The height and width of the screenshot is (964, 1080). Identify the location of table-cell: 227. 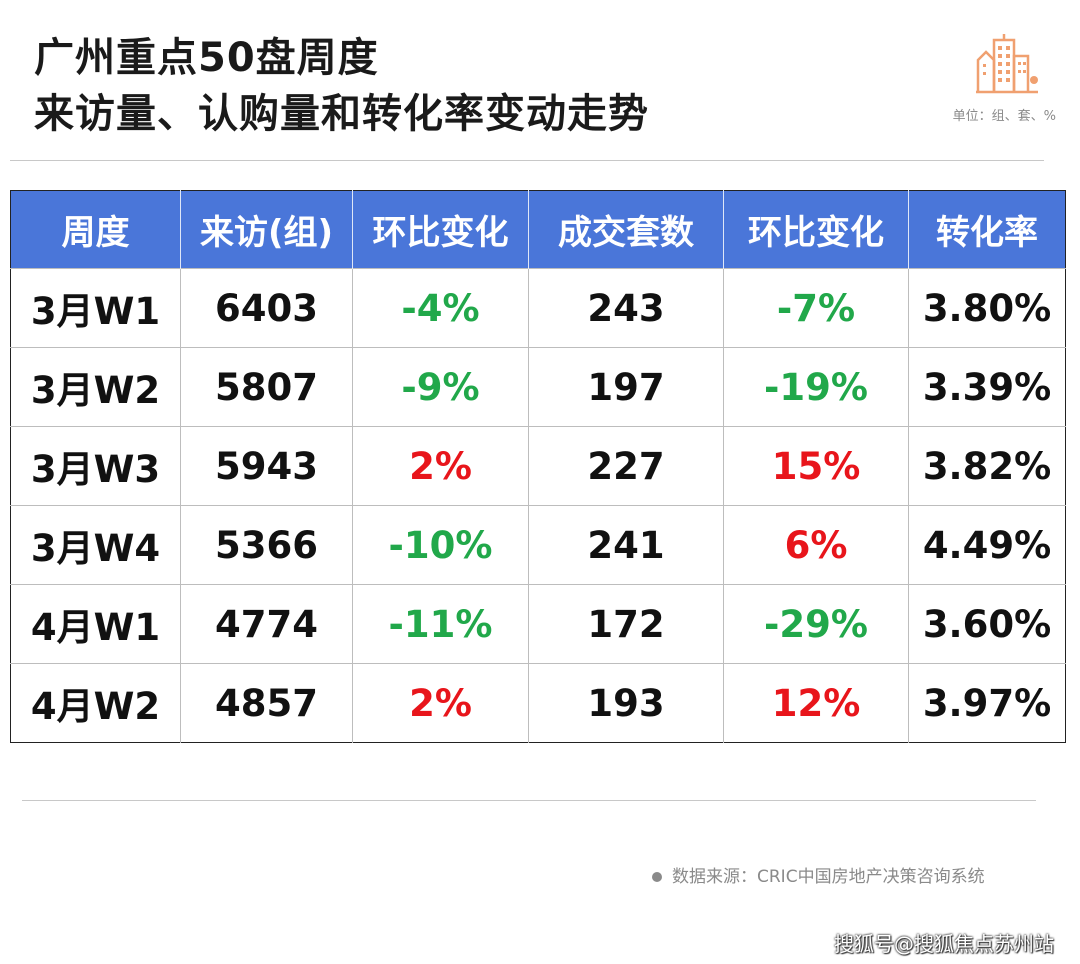
(626, 466).